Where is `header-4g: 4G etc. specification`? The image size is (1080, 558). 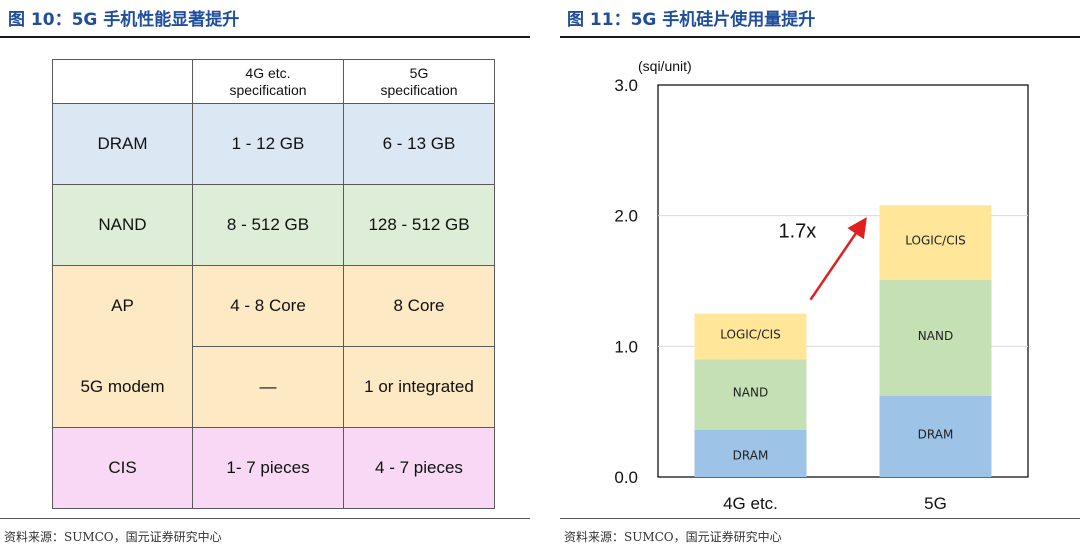
header-4g: 4G etc. specification is located at coordinates (268, 81).